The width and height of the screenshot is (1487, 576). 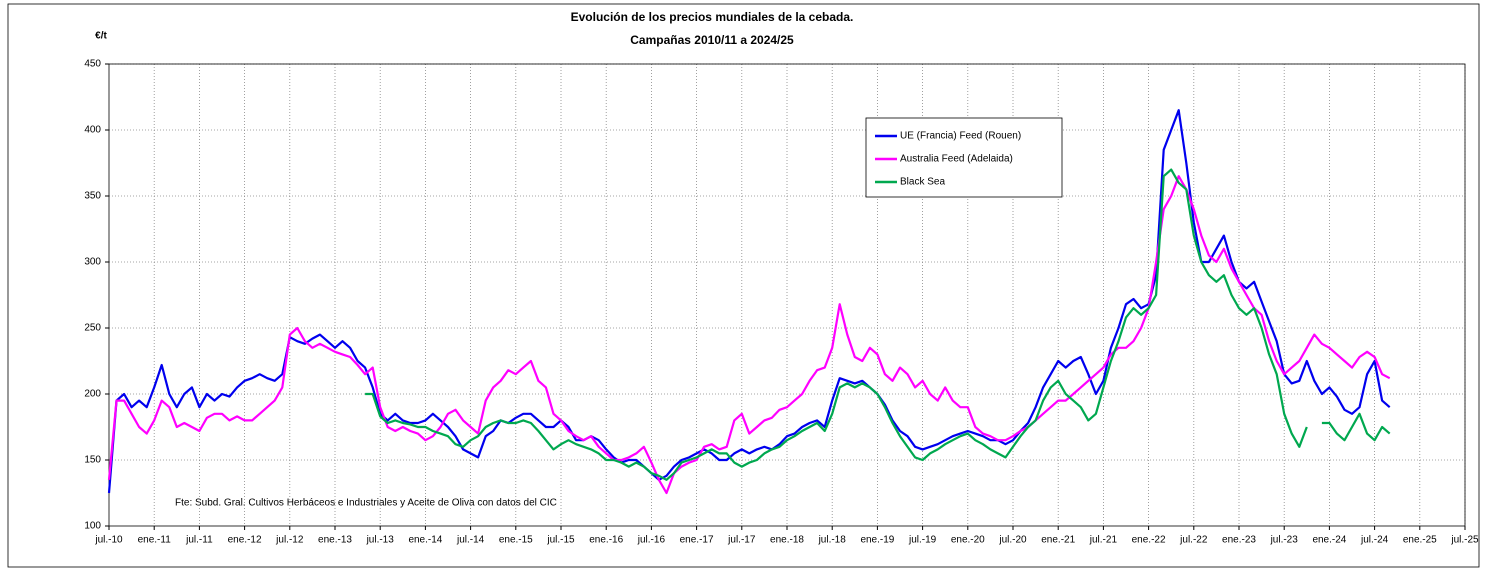 I want to click on x-tick-label: ene.-16, so click(x=606, y=540).